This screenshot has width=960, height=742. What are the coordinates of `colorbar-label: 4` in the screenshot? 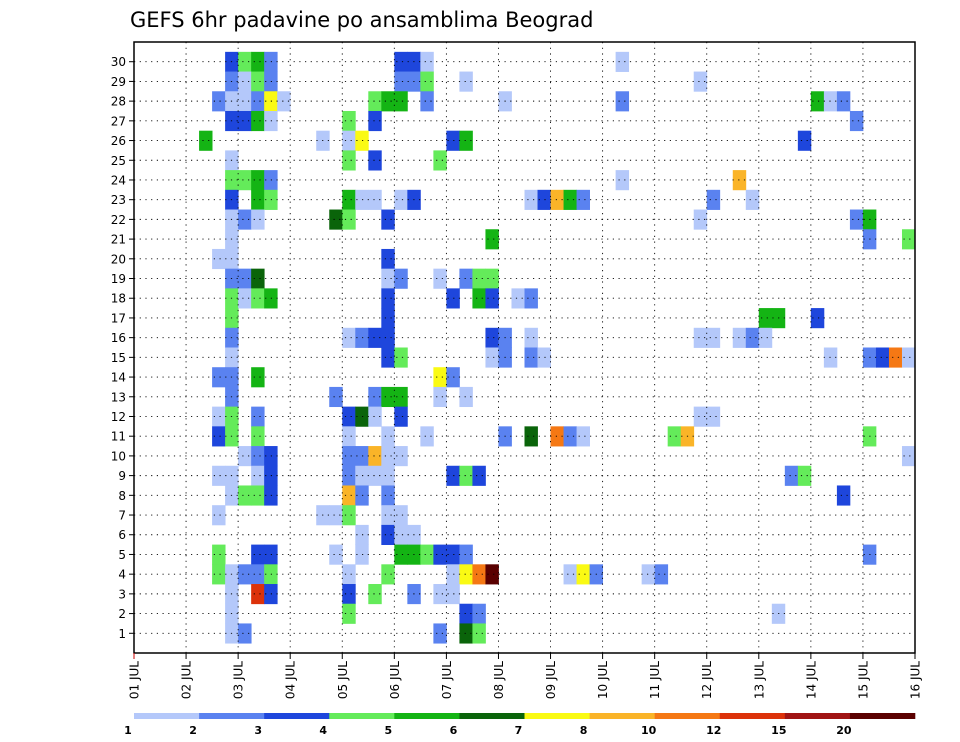 It's located at (323, 730).